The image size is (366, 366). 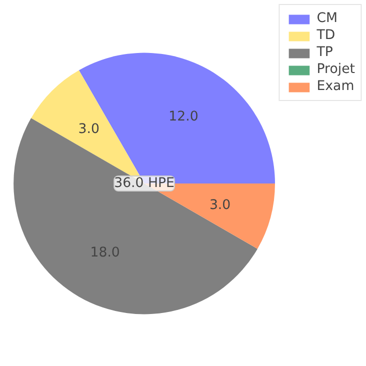 I want to click on legend-label: CM, so click(x=327, y=18).